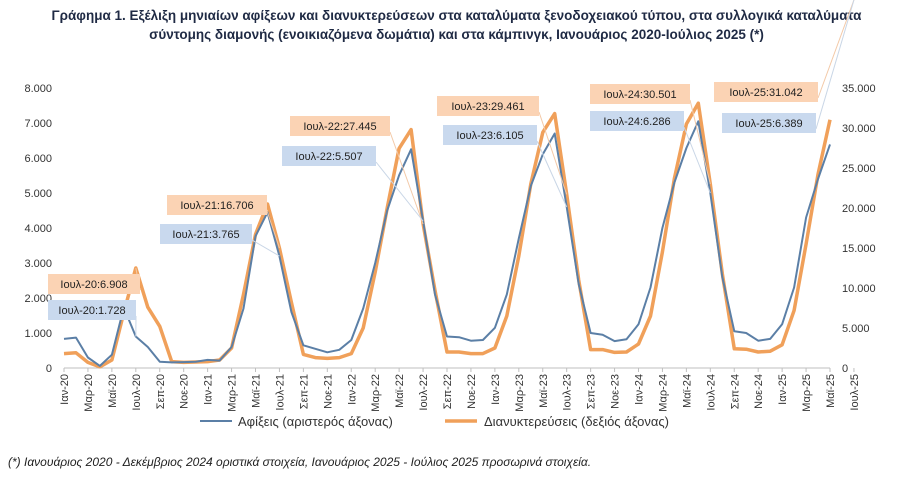  I want to click on legend-label-nights: Διανυκτερεύσεις (δεξιός άξονας), so click(576, 421).